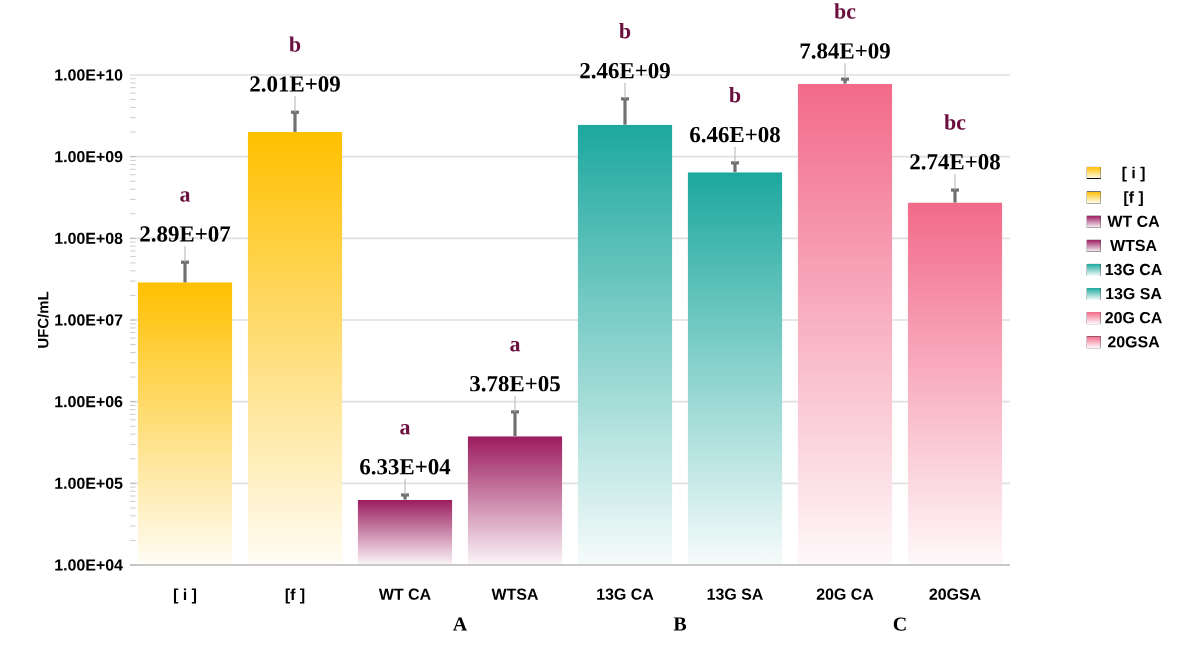 This screenshot has height=645, width=1202. What do you see at coordinates (625, 594) in the screenshot?
I see `x-tick-label: 13G CA` at bounding box center [625, 594].